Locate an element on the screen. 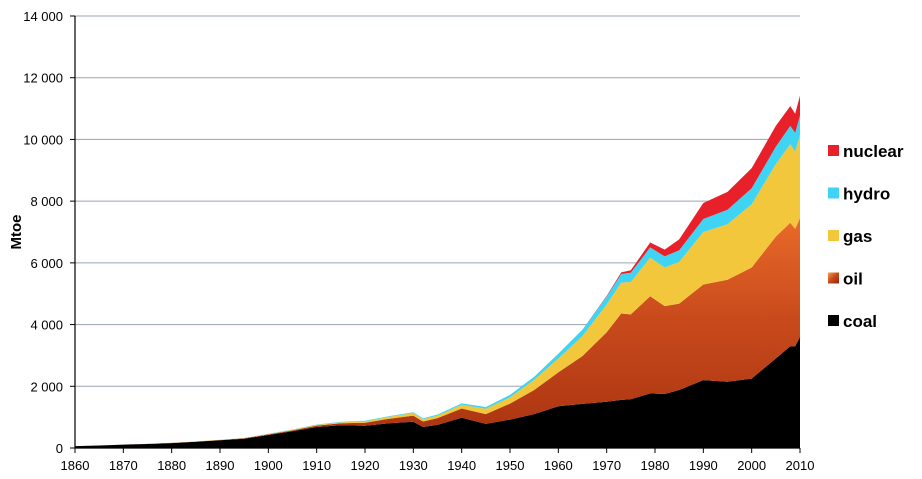 This screenshot has height=479, width=922. legend-swatch-oil is located at coordinates (833, 278).